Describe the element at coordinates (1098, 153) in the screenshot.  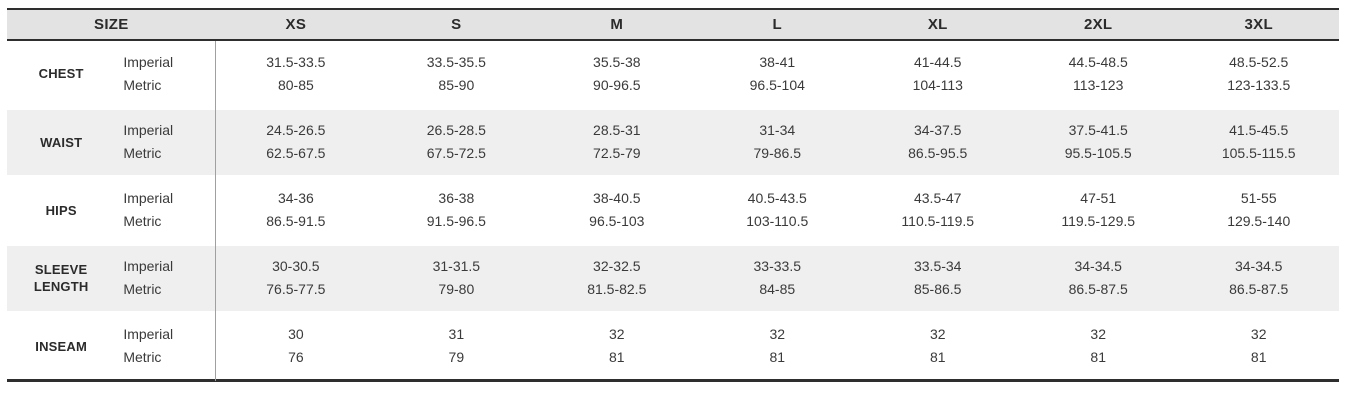
I see `metric-value: 95.5-105.5` at that location.